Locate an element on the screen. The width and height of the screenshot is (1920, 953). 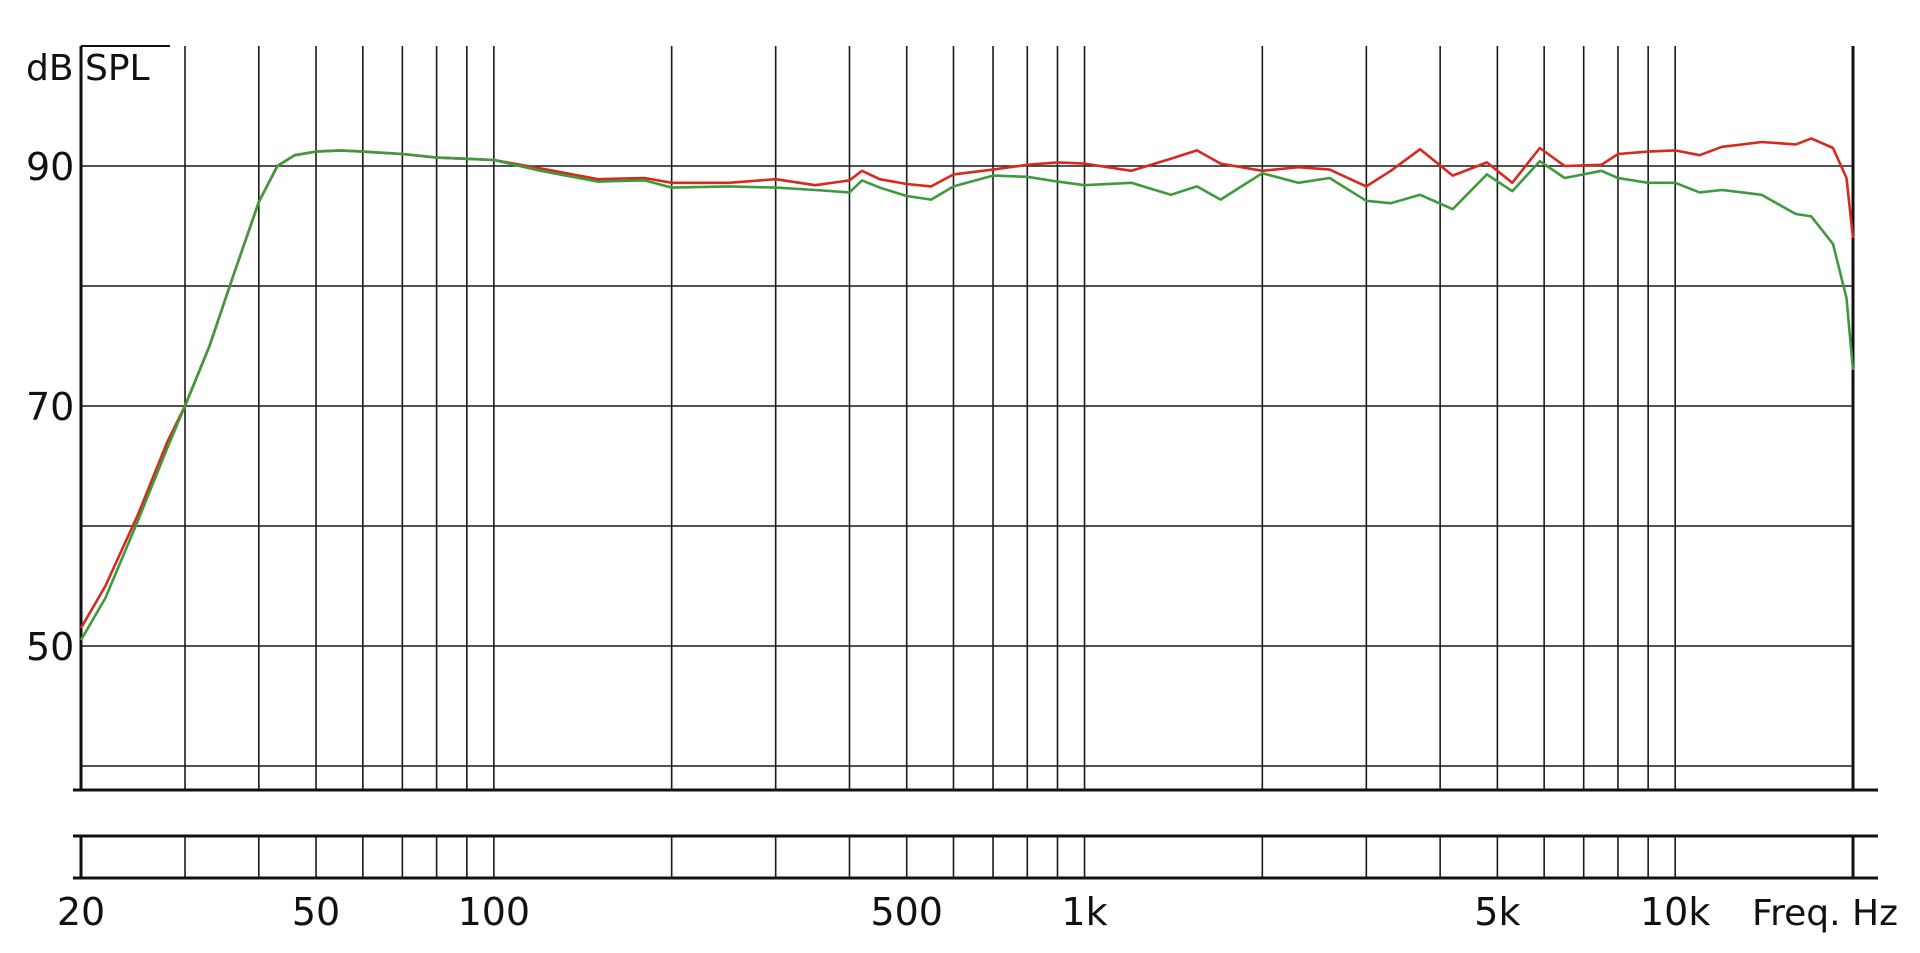
x-tick-label: 20 is located at coordinates (81, 912).